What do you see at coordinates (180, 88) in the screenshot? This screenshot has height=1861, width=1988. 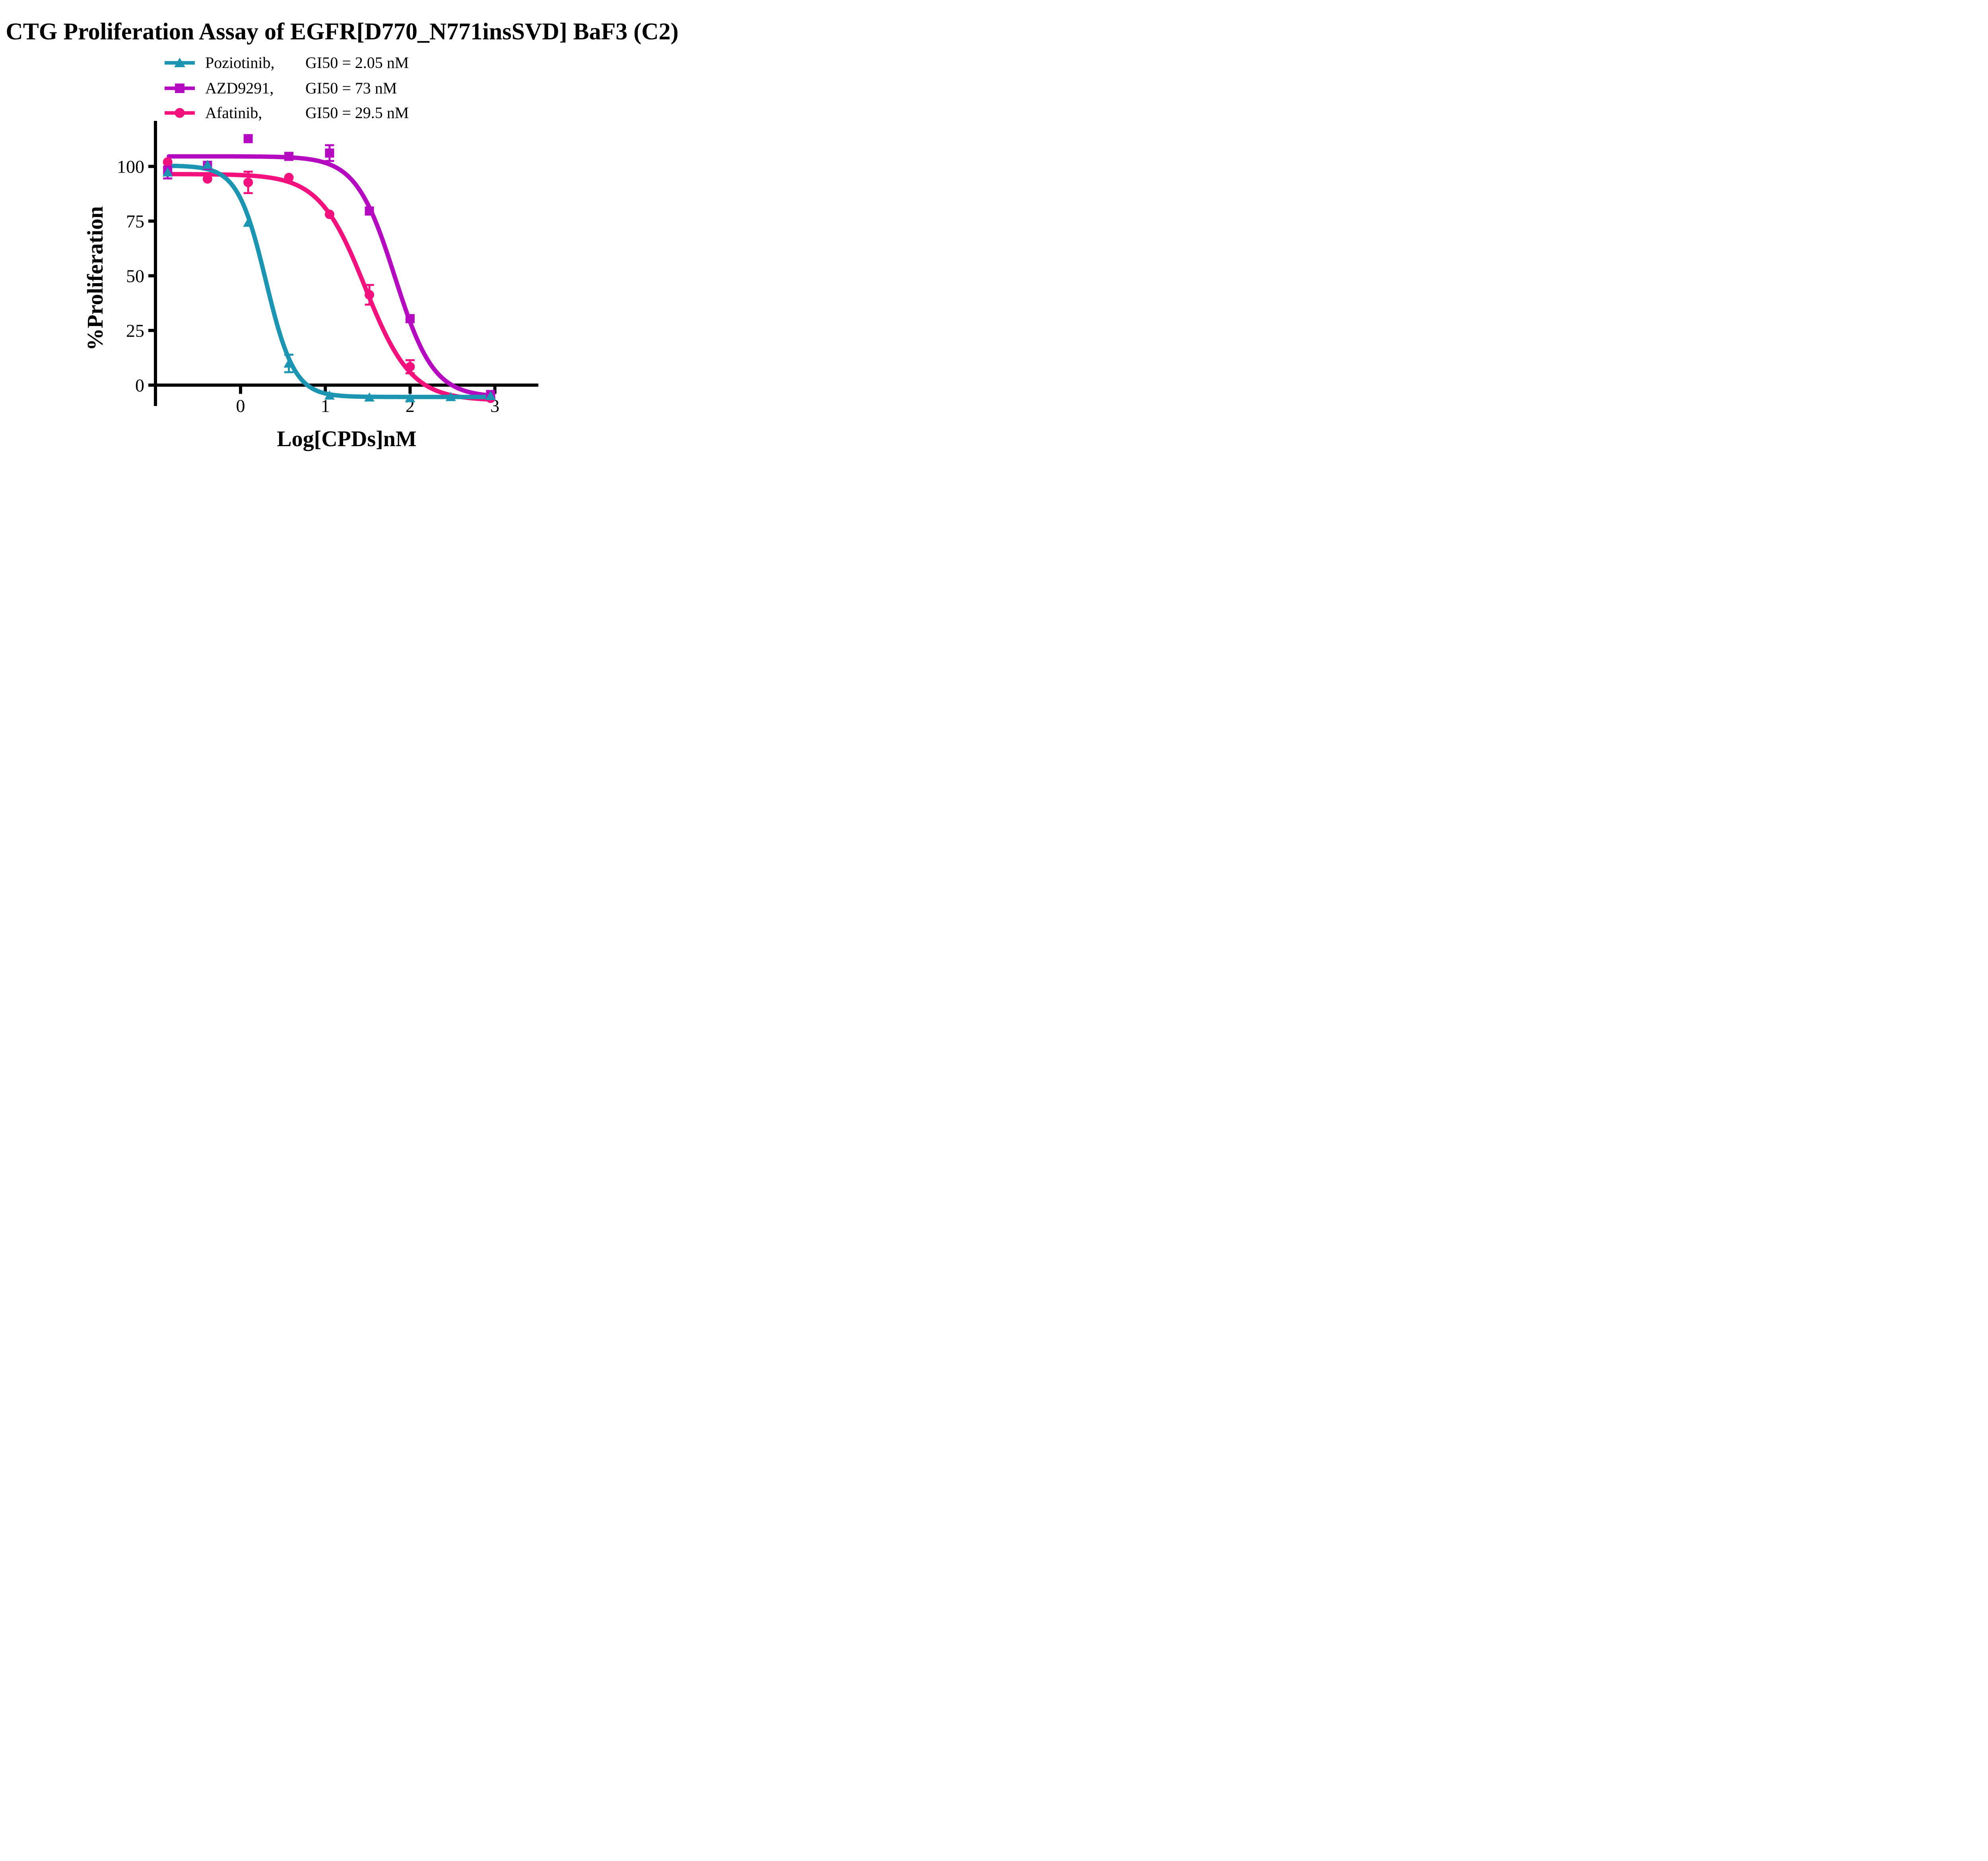 I see `legend-square-icon` at bounding box center [180, 88].